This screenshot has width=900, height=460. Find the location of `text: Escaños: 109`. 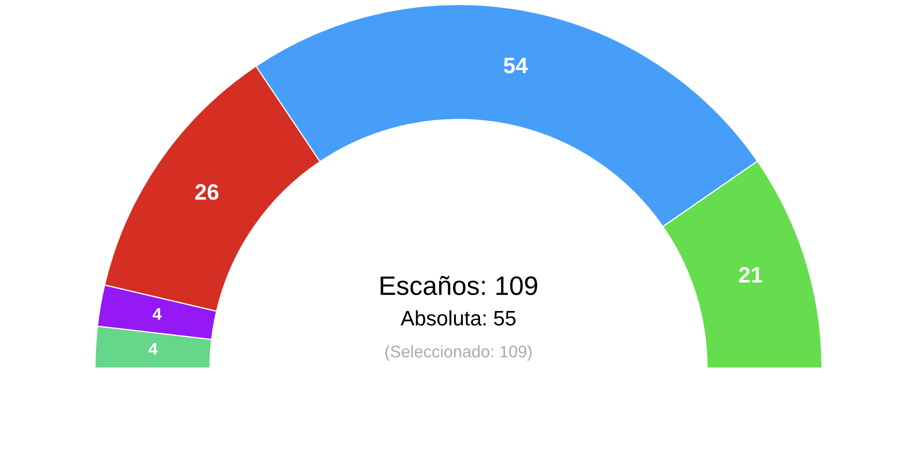

text: Escaños: 109 is located at coordinates (459, 286).